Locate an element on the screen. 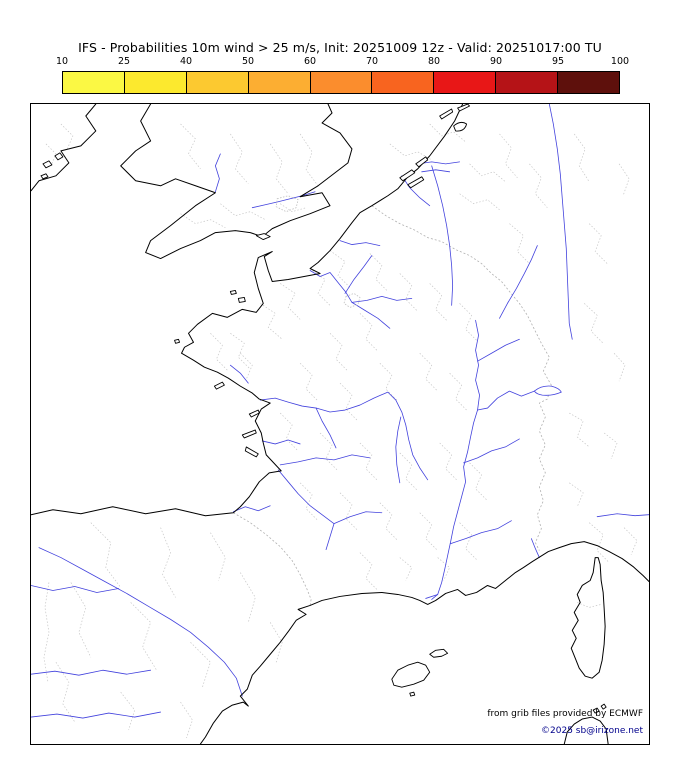  river-adour is located at coordinates (251, 509).